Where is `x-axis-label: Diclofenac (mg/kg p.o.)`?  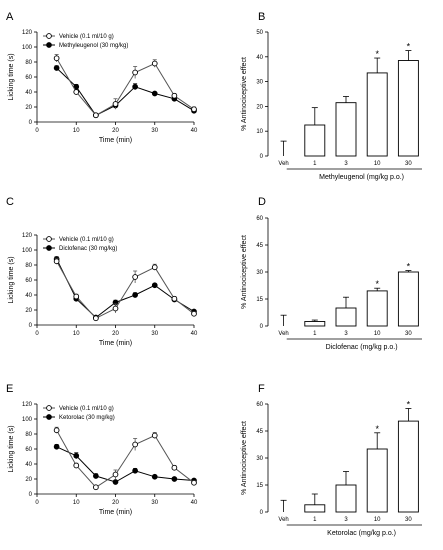 x-axis-label: Diclofenac (mg/kg p.o.) is located at coordinates (362, 347).